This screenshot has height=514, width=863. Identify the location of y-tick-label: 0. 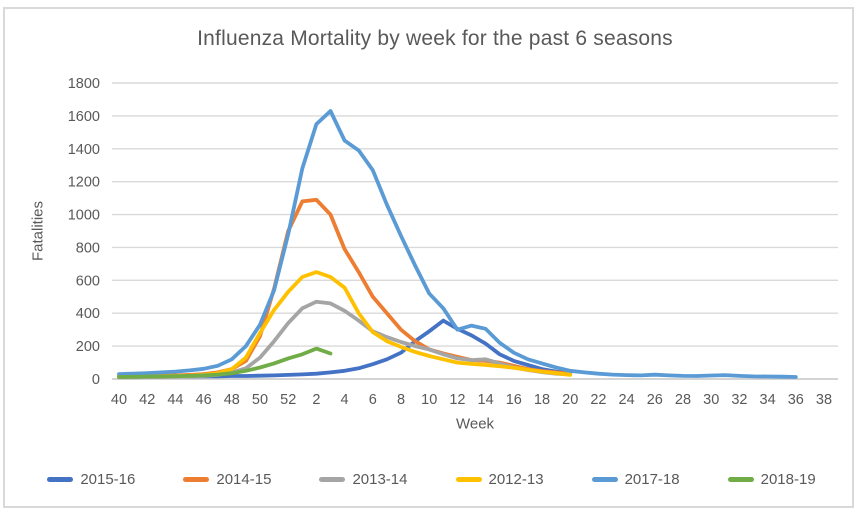
(96, 380).